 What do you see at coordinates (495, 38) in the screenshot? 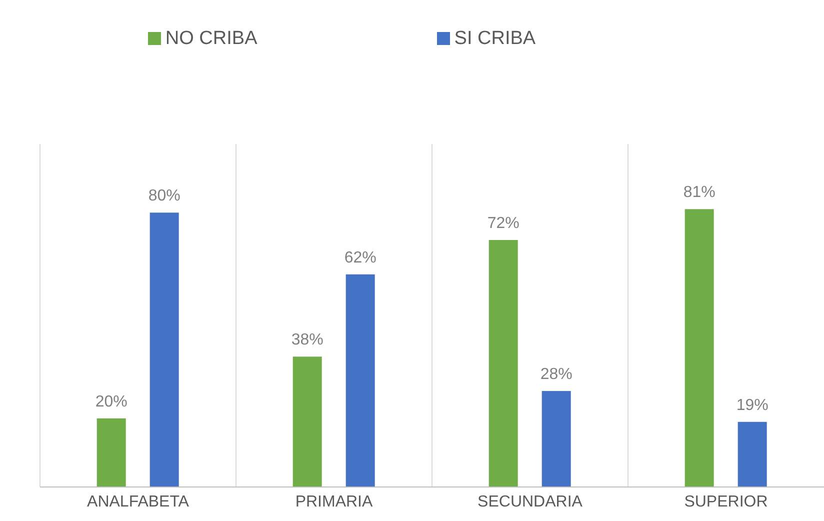
I see `legend-label: SI CRIBA` at bounding box center [495, 38].